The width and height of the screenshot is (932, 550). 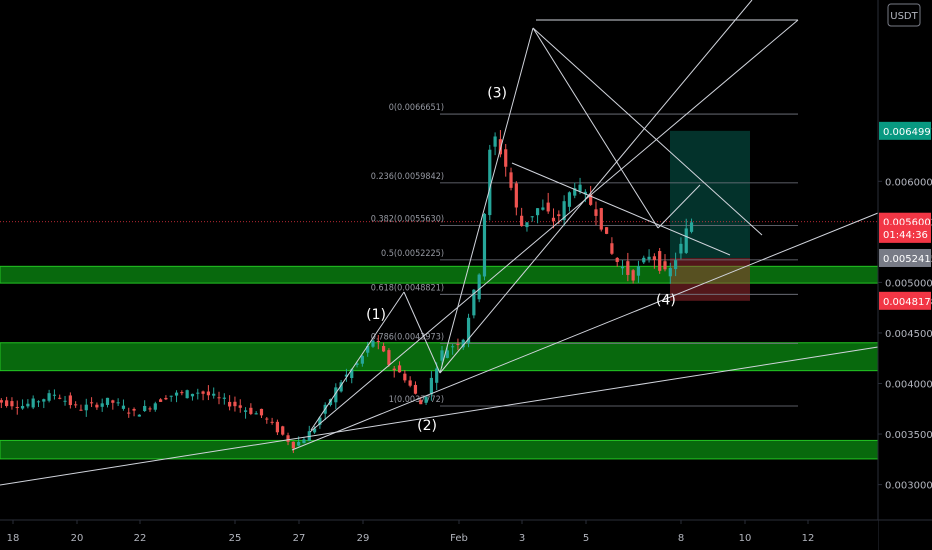 I want to click on price-badge-bg, so click(x=905, y=300).